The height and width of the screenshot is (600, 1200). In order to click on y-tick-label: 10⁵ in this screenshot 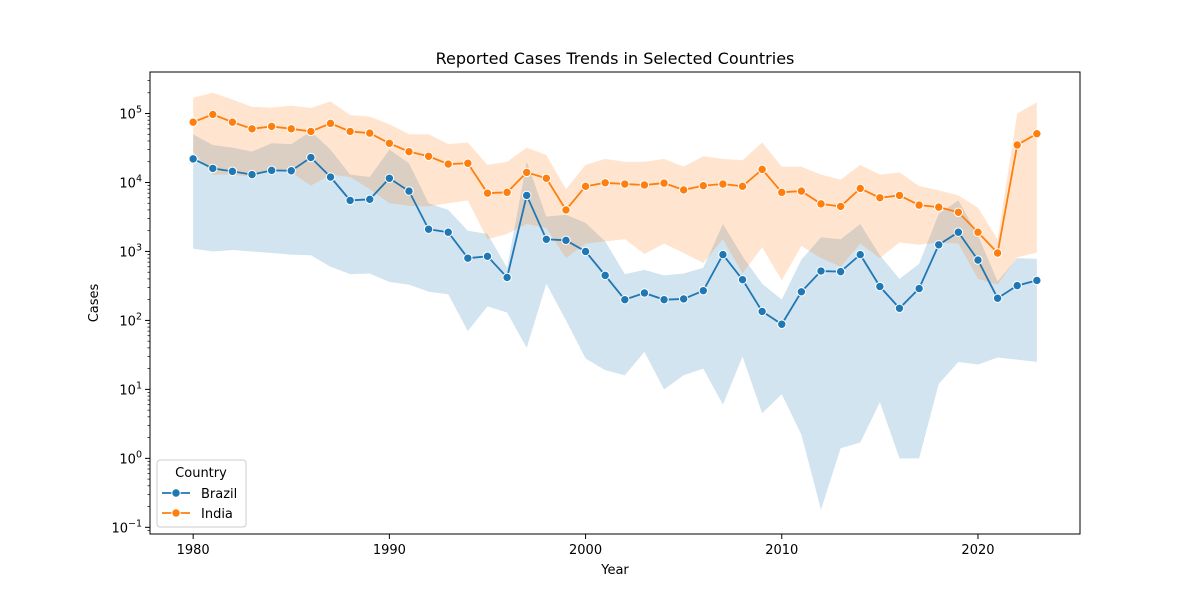, I will do `click(130, 114)`.